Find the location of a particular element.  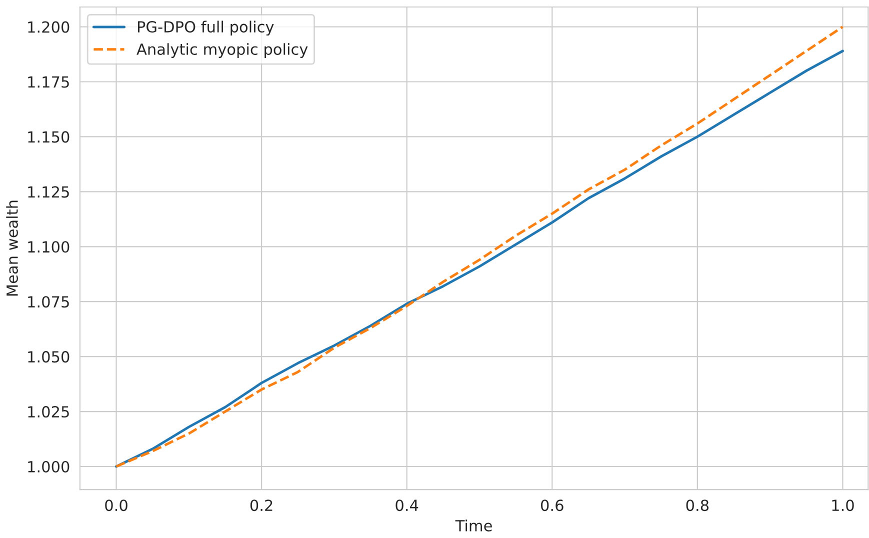

y-tick-label: 1.100 is located at coordinates (49, 247).